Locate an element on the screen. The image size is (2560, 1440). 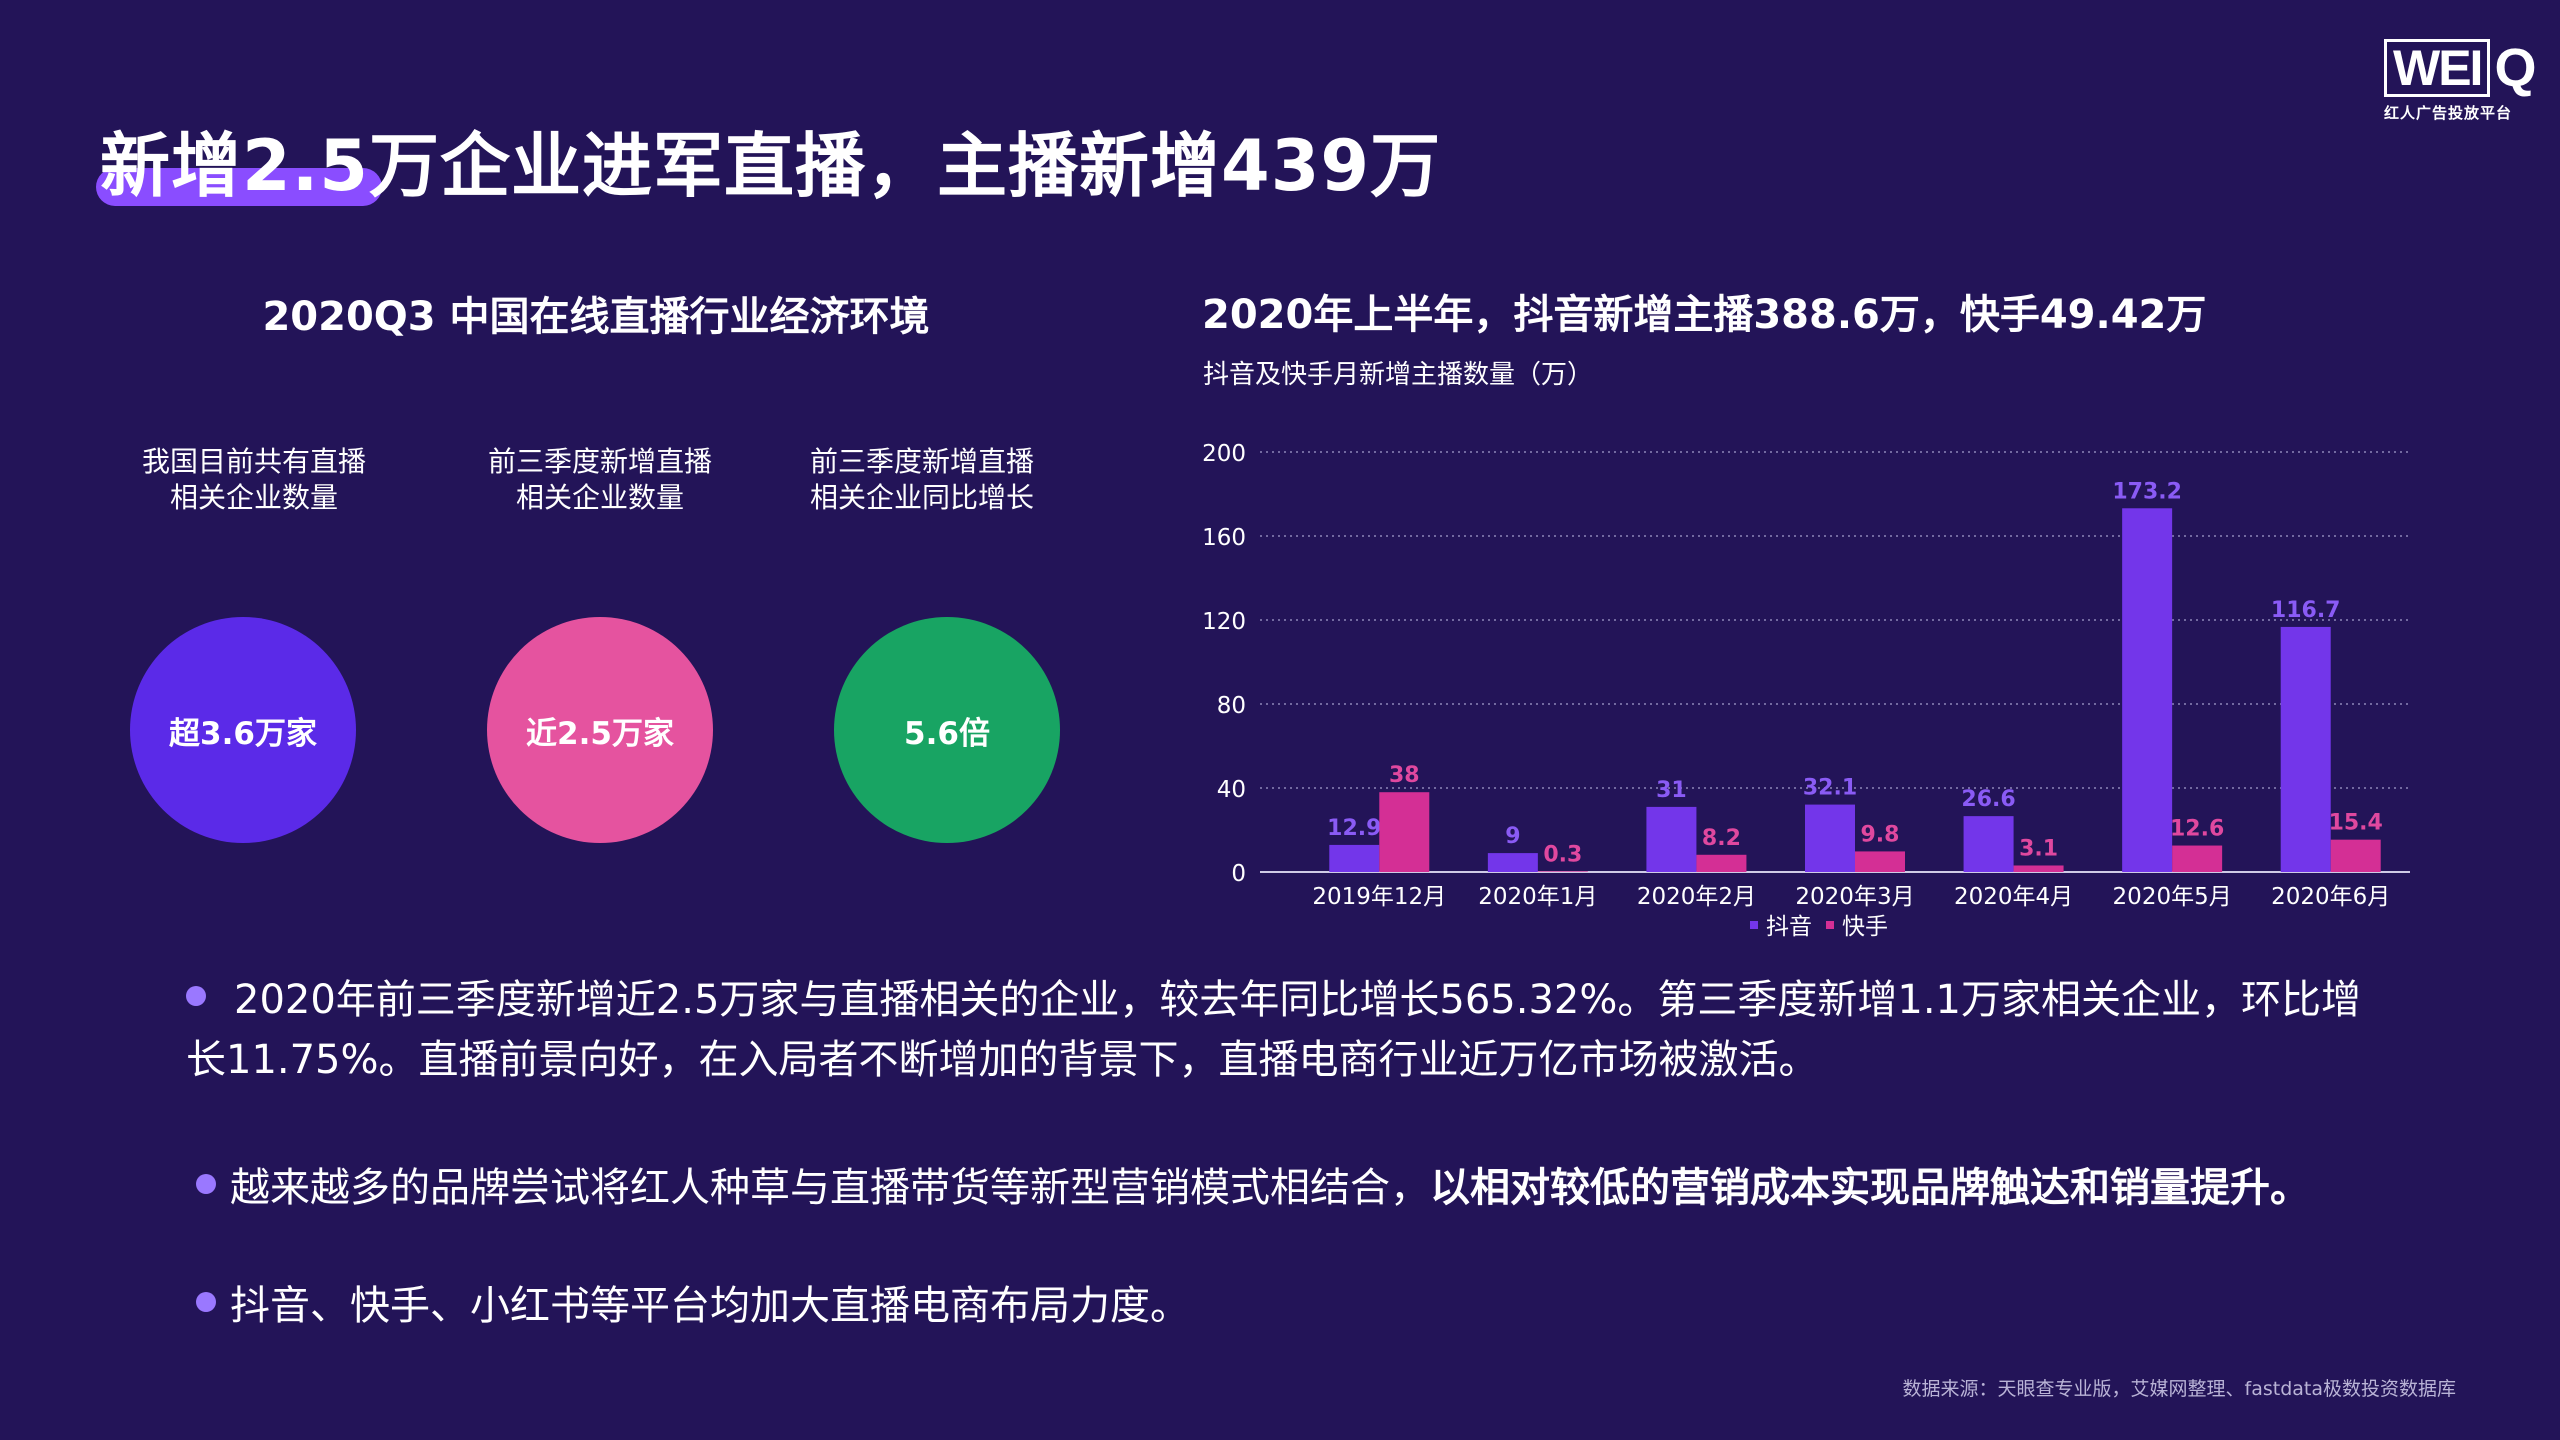
bullet-3-text: 抖音、快手、小红书等平台均加大直播电商布局力度。 is located at coordinates (710, 1306).